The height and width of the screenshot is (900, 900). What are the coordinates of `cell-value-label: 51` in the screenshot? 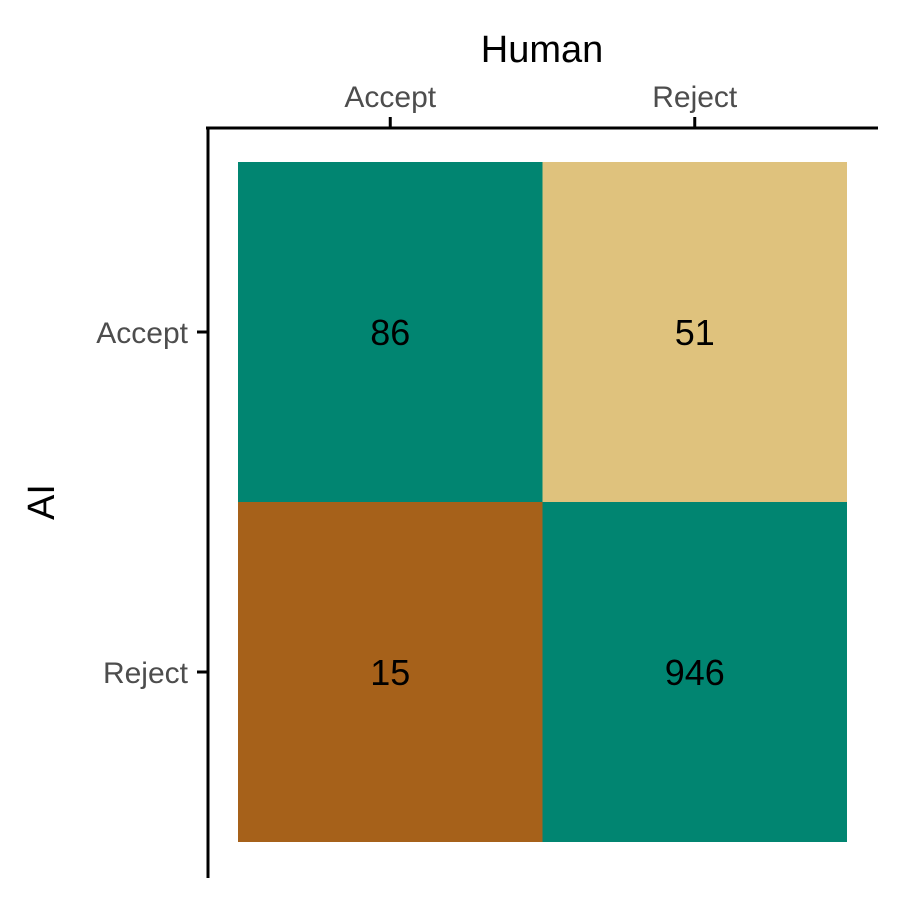 It's located at (695, 332).